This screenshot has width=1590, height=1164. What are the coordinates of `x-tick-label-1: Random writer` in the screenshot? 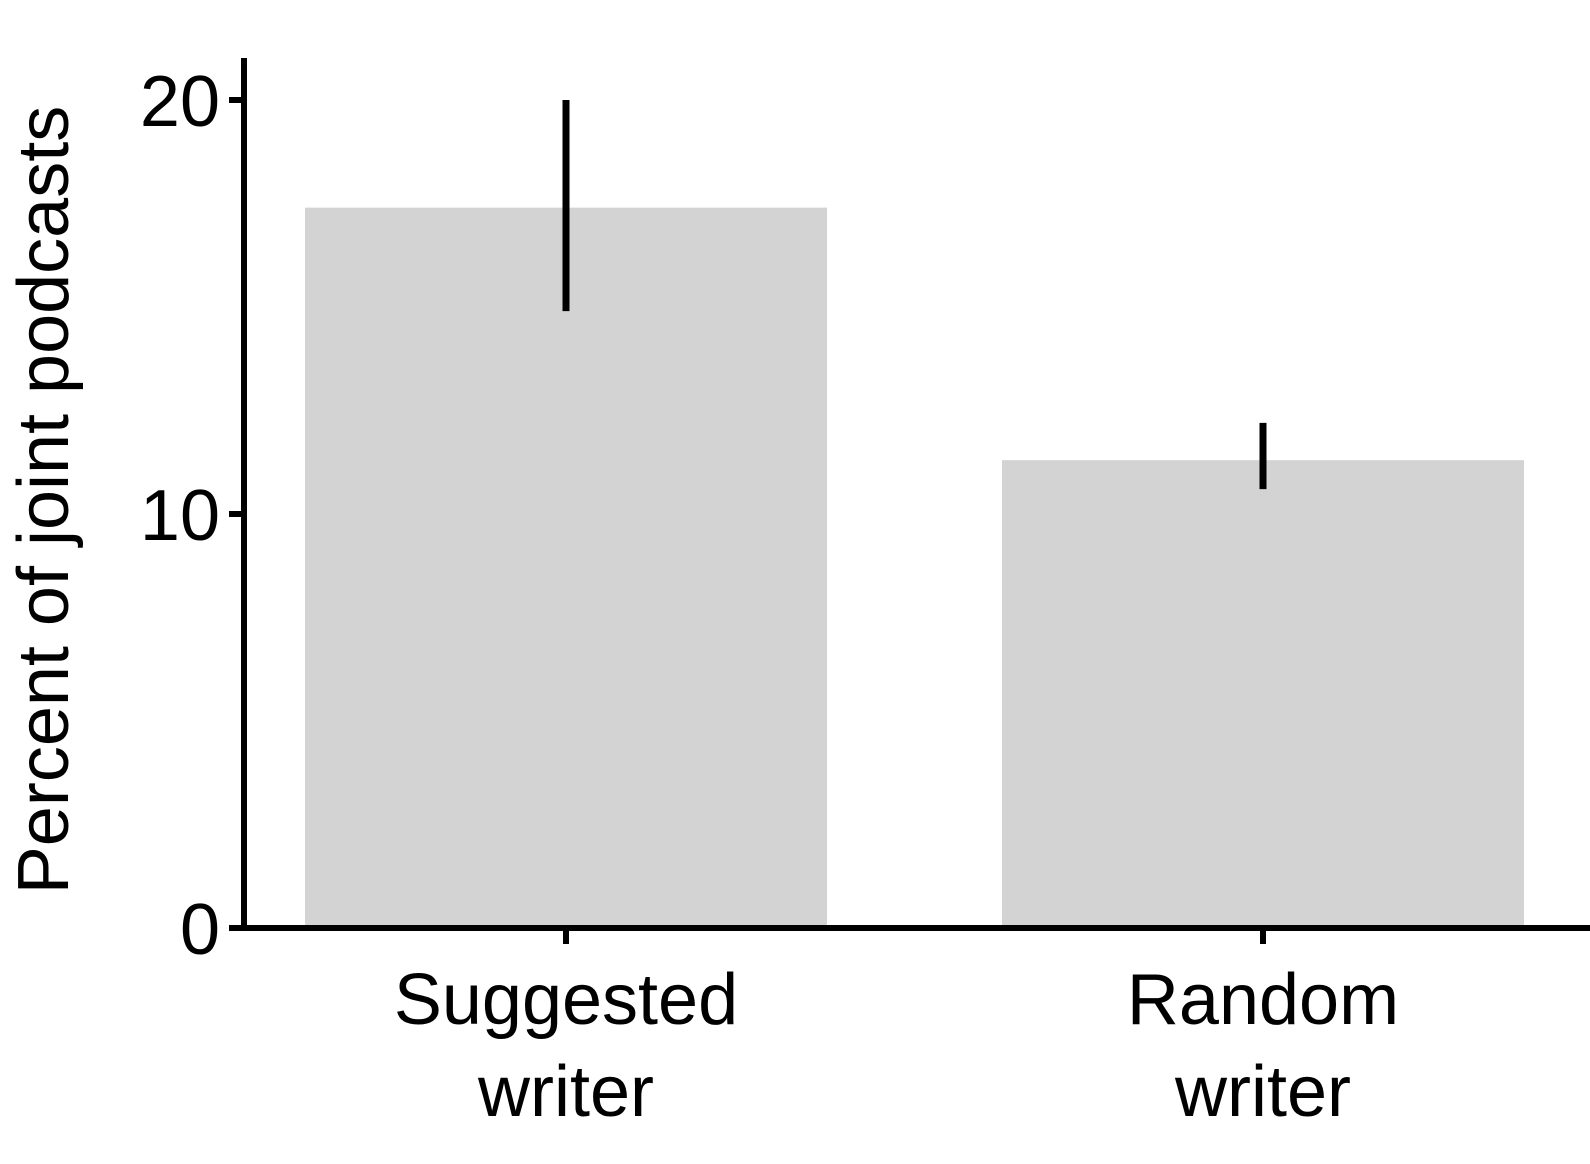 It's located at (1263, 1046).